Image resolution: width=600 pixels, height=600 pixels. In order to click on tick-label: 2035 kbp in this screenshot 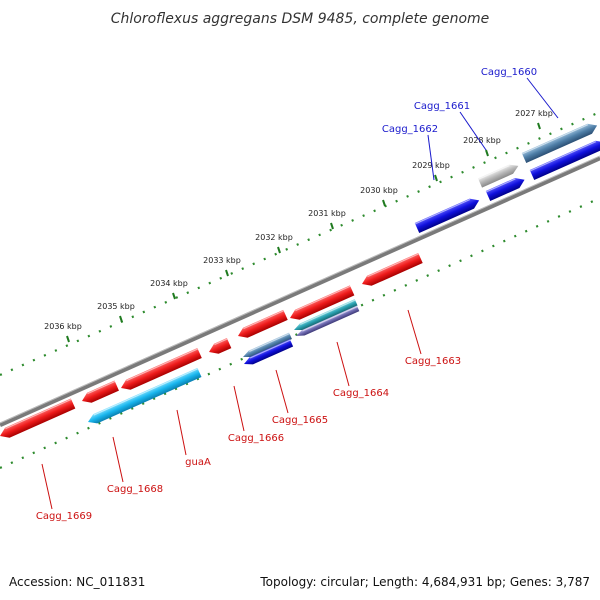, I will do `click(116, 306)`.